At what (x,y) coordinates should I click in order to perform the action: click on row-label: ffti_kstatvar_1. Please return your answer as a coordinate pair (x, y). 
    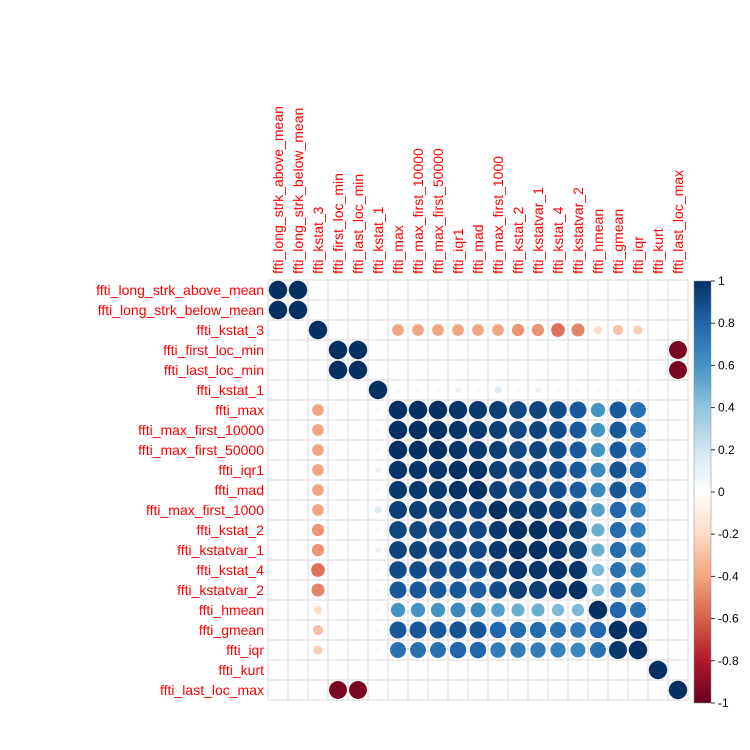
    Looking at the image, I should click on (220, 550).